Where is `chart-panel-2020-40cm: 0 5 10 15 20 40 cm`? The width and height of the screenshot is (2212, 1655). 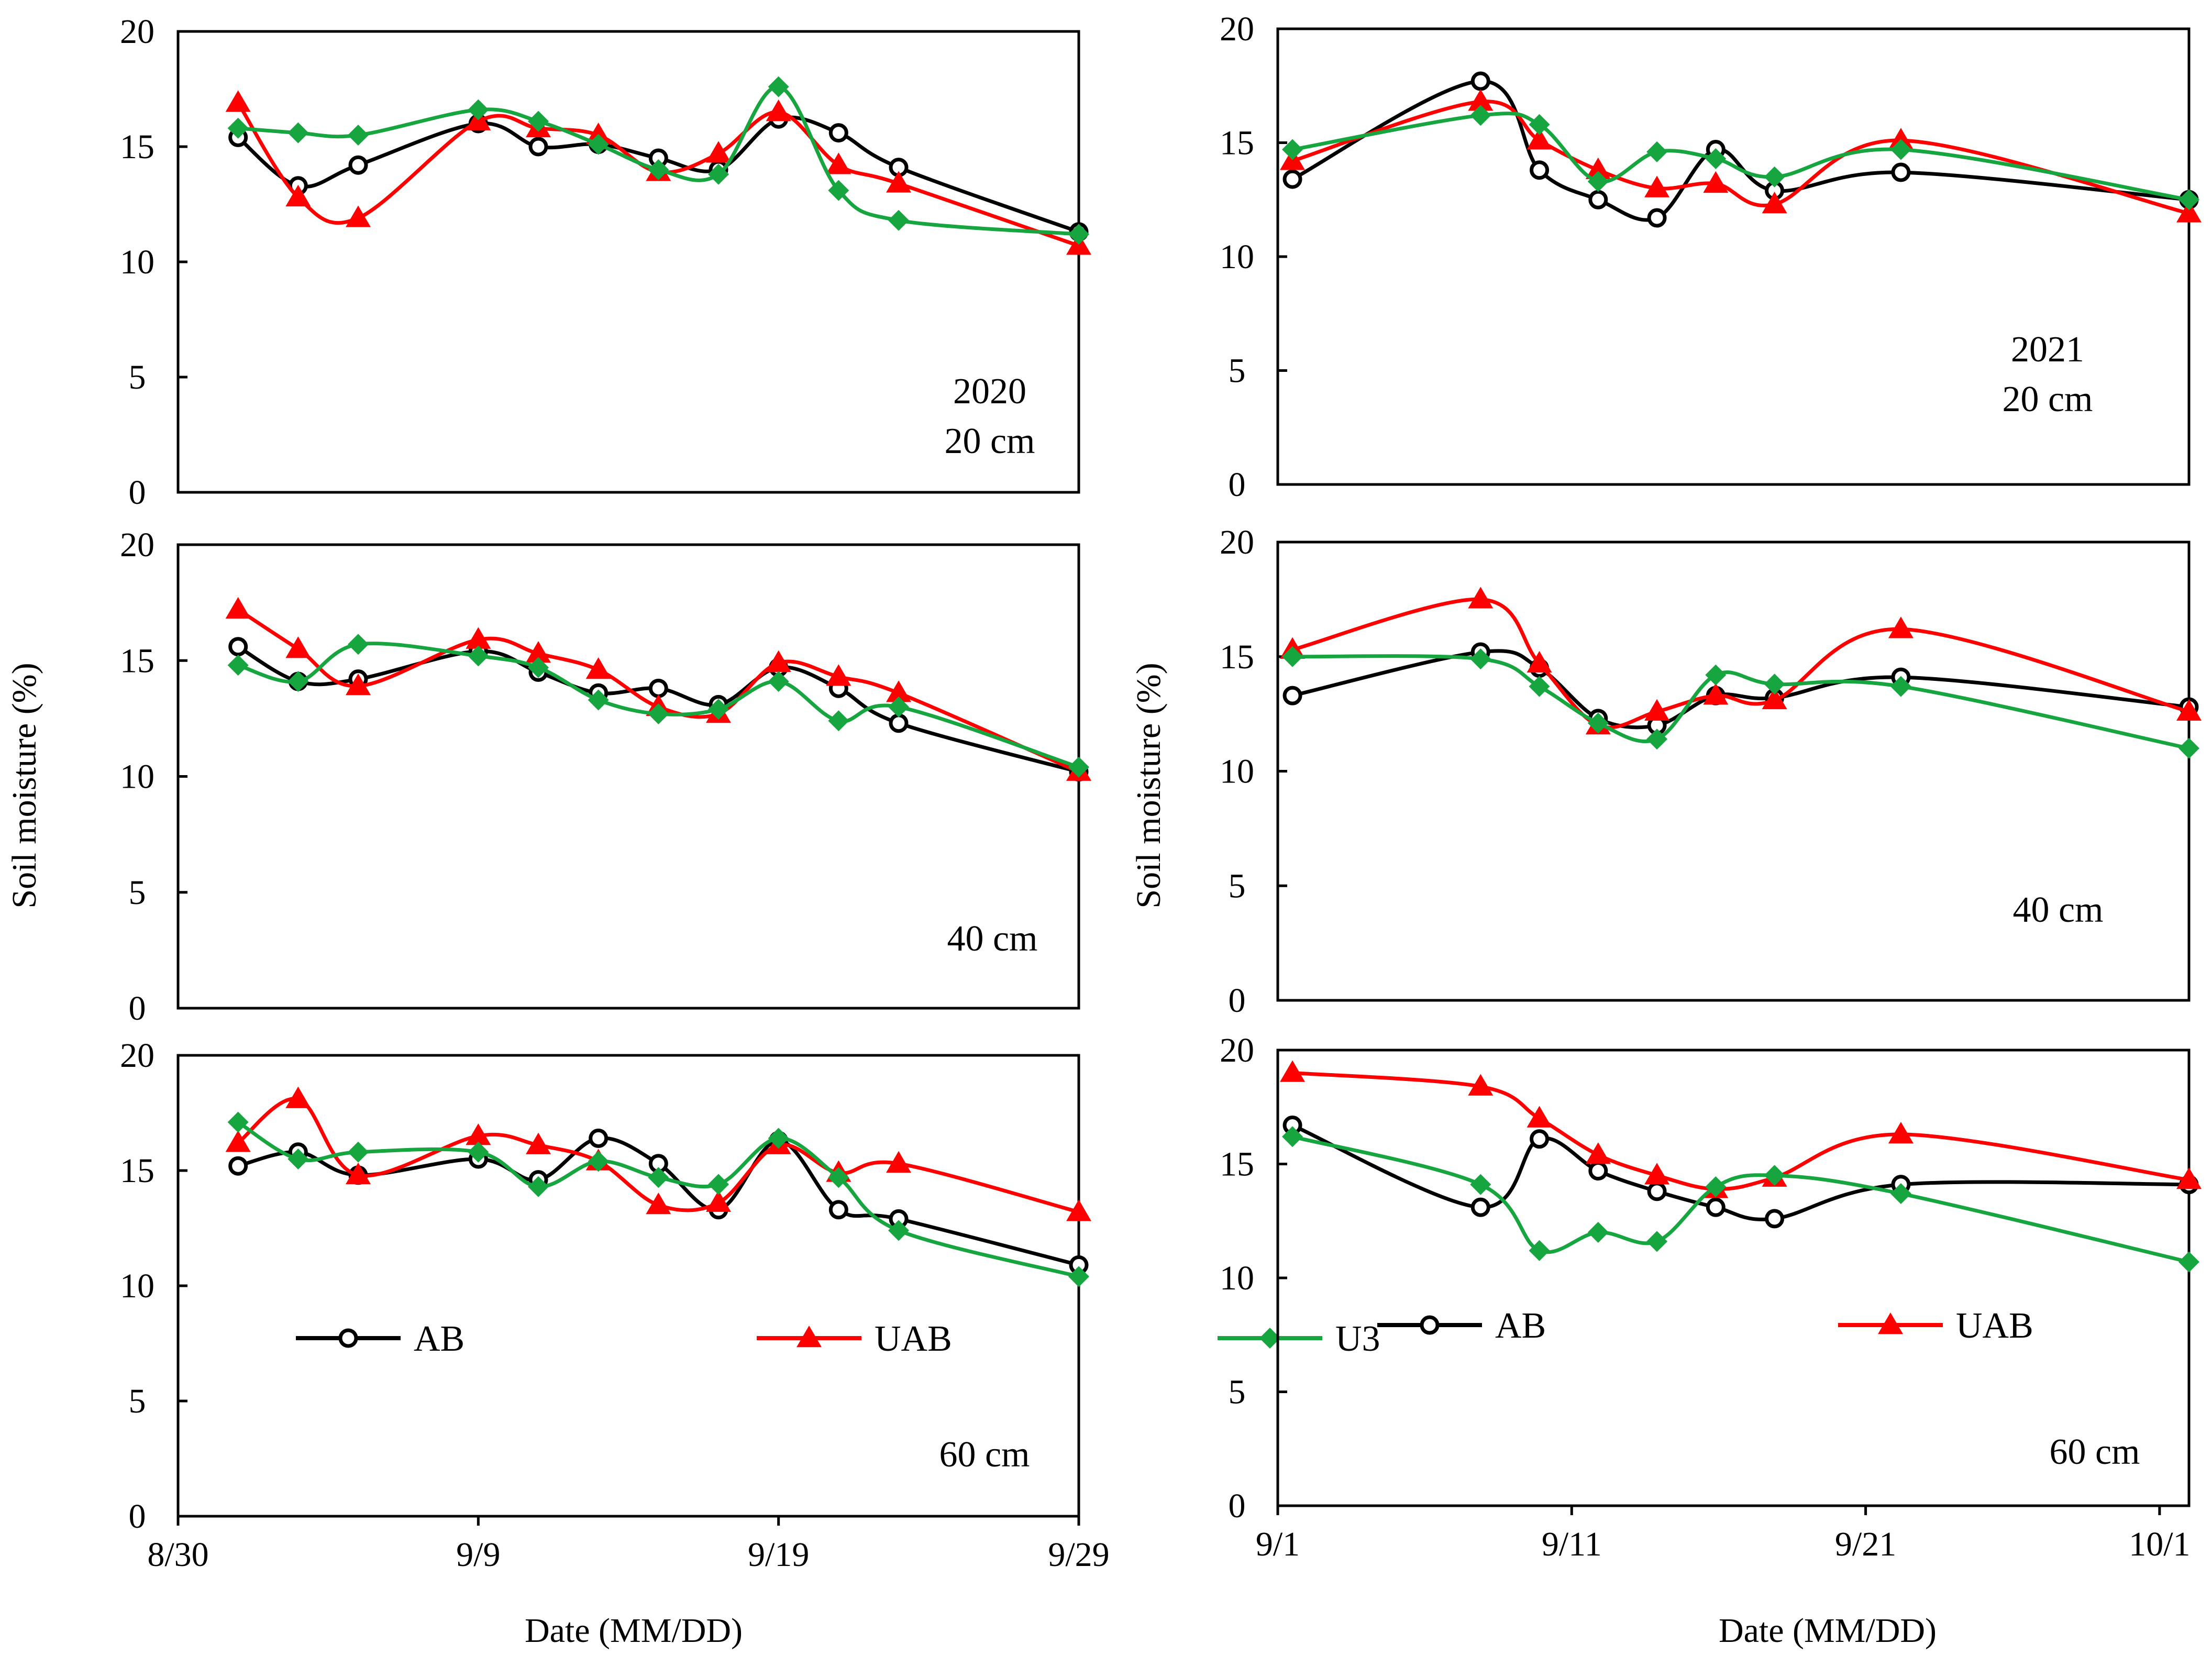
chart-panel-2020-40cm: 0 5 10 15 20 40 cm is located at coordinates (605, 777).